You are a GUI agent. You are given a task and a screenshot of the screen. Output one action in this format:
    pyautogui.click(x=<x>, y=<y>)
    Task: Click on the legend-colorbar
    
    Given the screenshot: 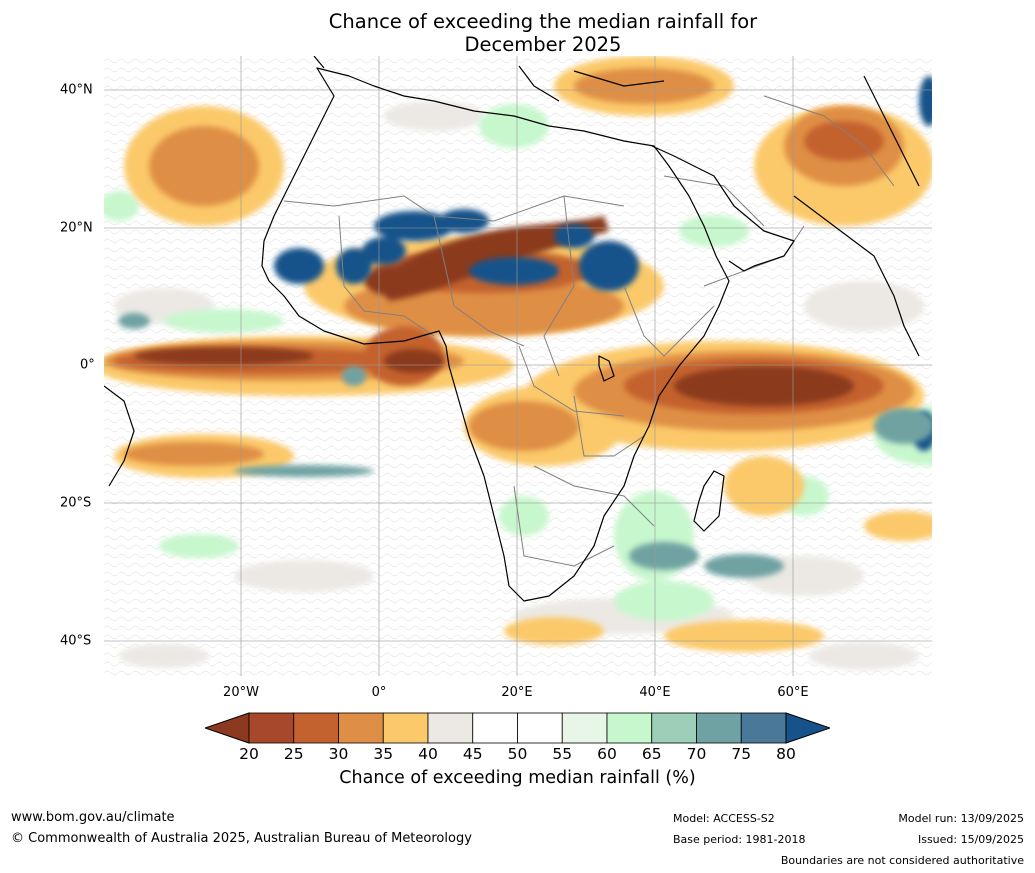 What is the action you would take?
    pyautogui.click(x=517, y=728)
    